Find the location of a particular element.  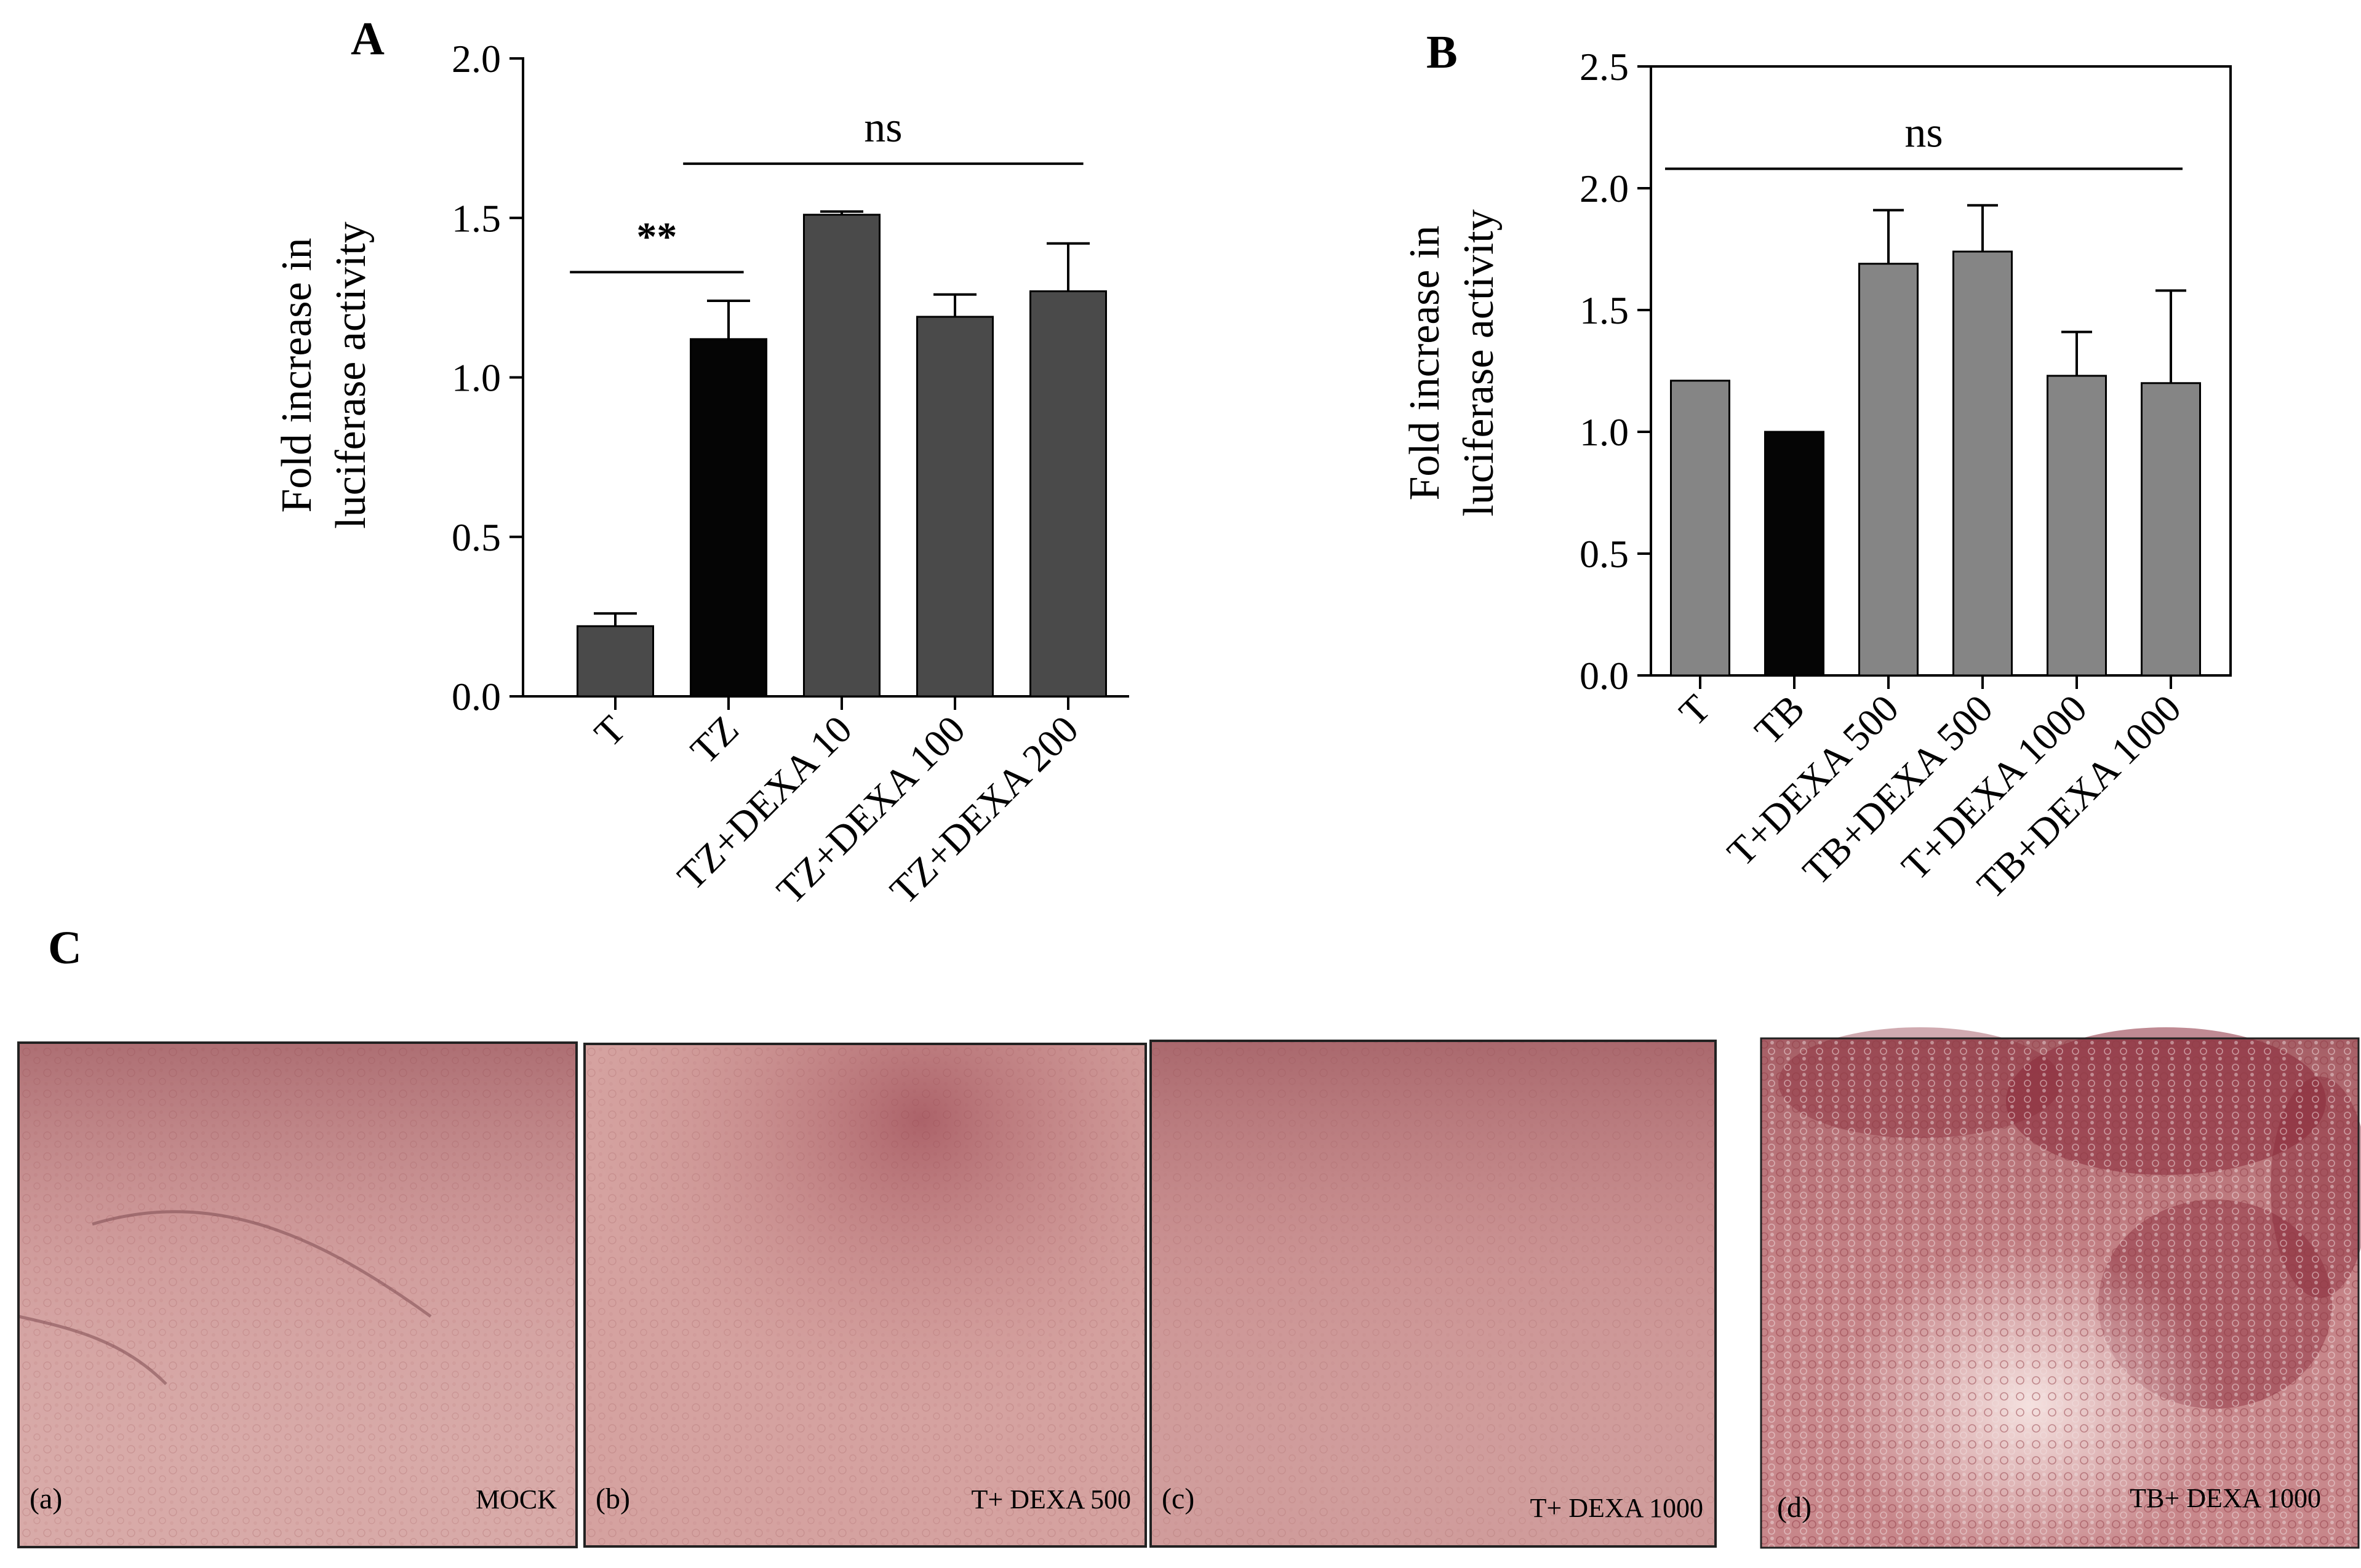

micrograph-a-fiber is located at coordinates (225, 1297).